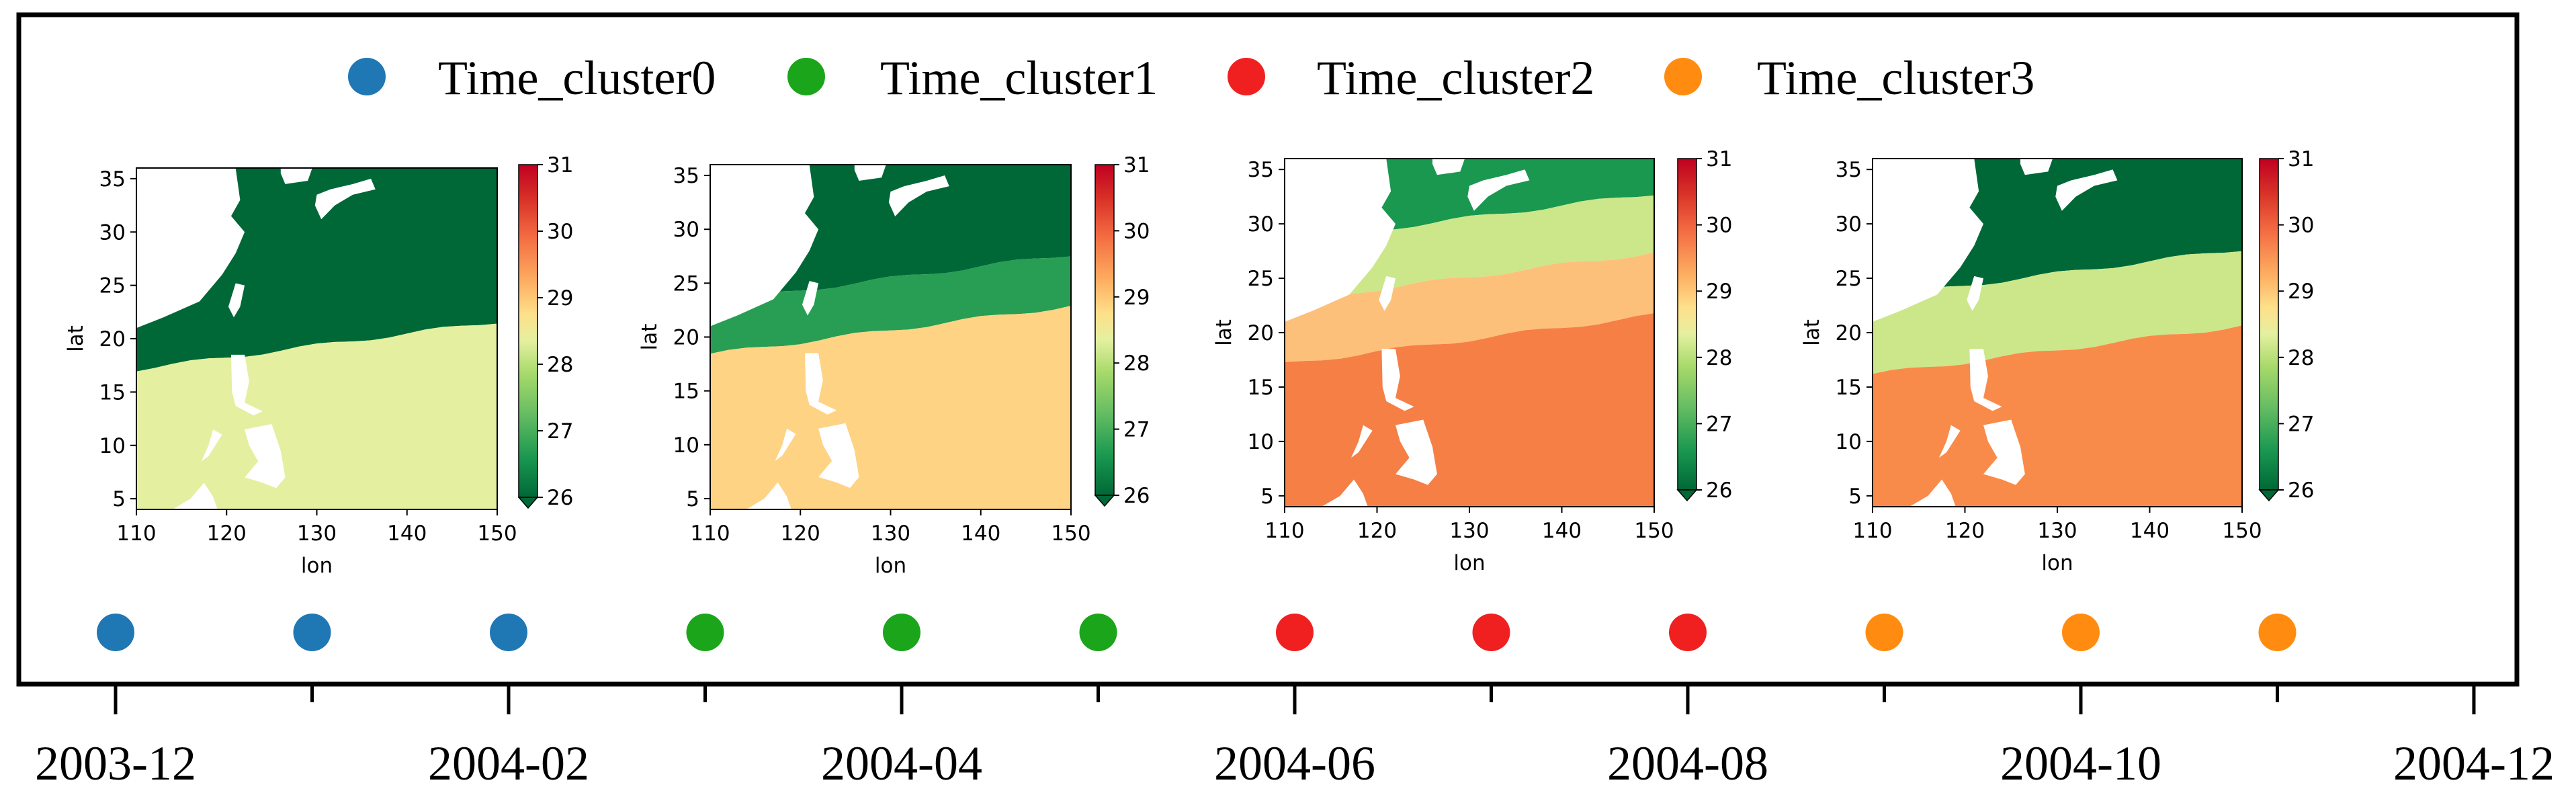  What do you see at coordinates (317, 533) in the screenshot?
I see `map-x-tick-label: 130` at bounding box center [317, 533].